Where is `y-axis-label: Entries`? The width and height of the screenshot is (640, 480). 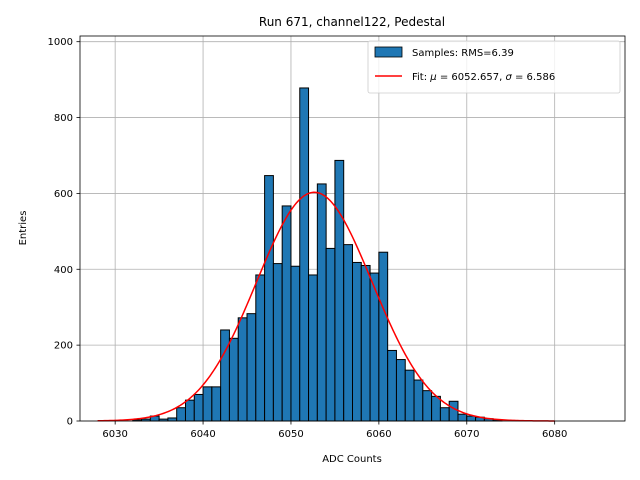
y-axis-label: Entries is located at coordinates (23, 228).